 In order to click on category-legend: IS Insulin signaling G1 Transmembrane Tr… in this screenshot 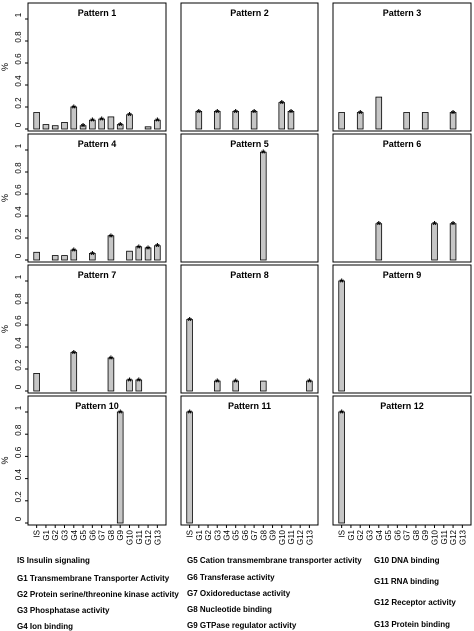, I will do `click(237, 588)`.